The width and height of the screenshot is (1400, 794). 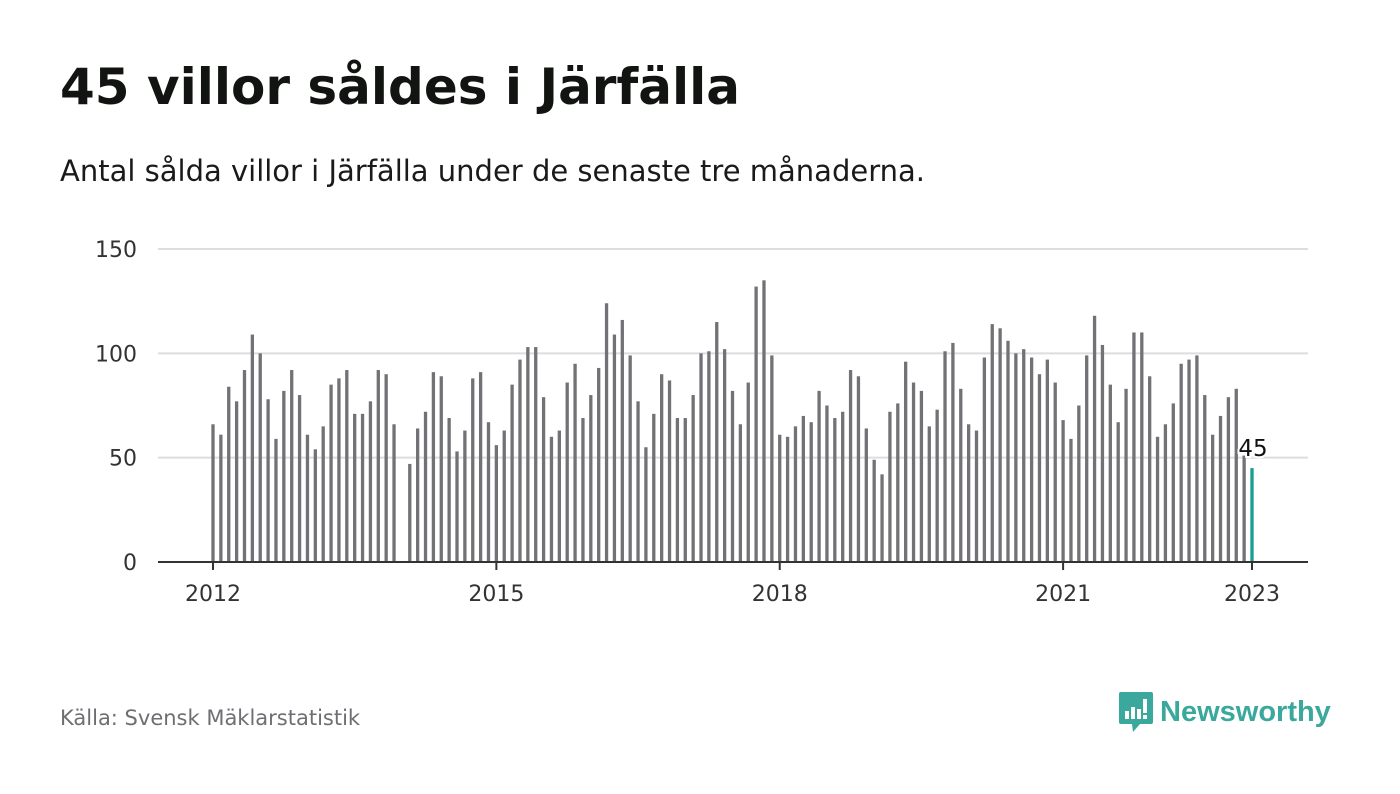 I want to click on x-tick-label: 2021, so click(x=1063, y=594).